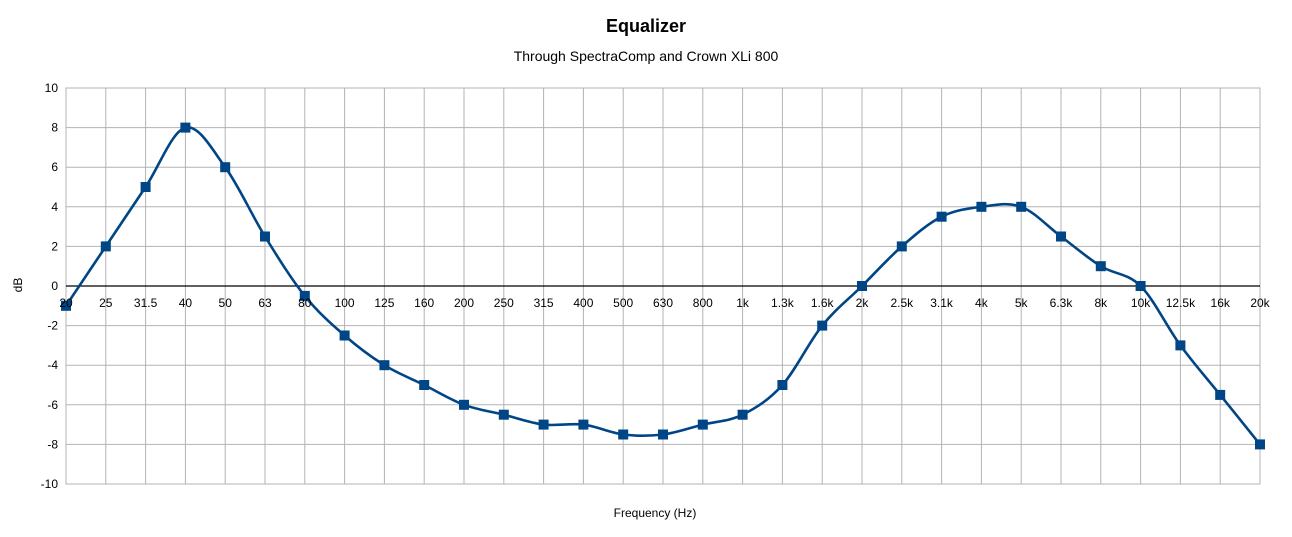 This screenshot has width=1292, height=537. Describe the element at coordinates (52, 365) in the screenshot. I see `y-tick-label: -4` at that location.